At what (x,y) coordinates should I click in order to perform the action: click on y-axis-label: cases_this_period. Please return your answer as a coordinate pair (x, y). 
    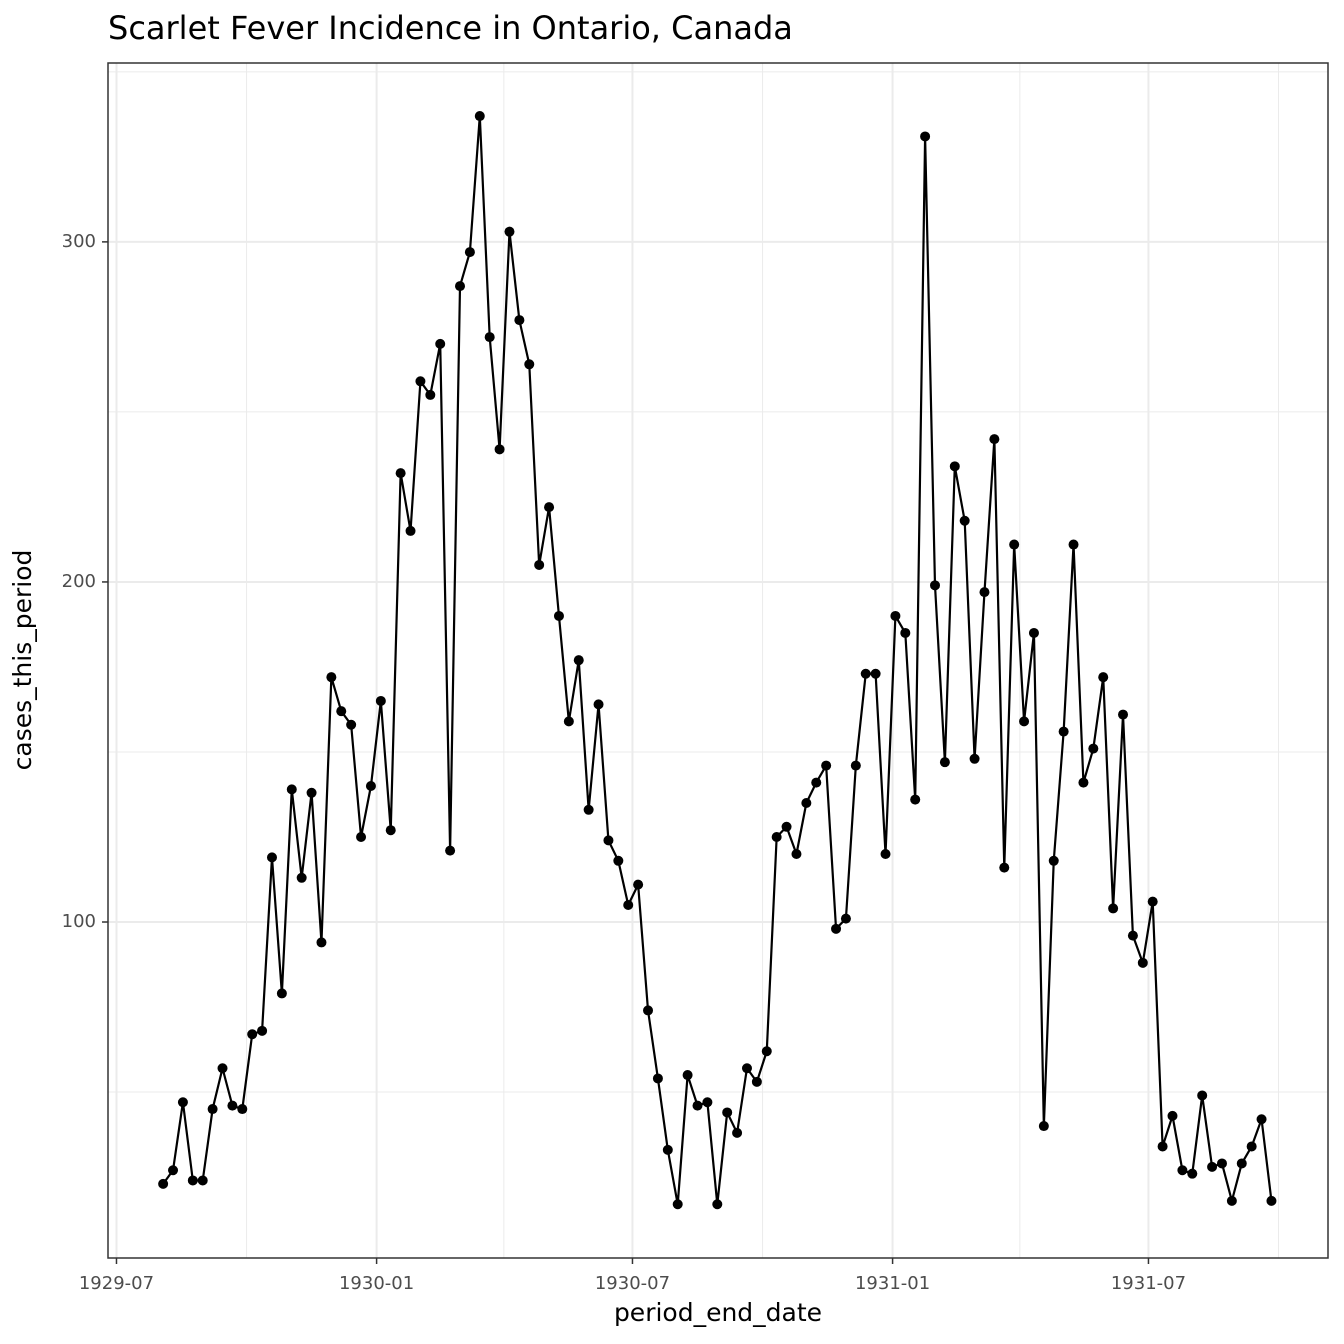
    Looking at the image, I should click on (22, 660).